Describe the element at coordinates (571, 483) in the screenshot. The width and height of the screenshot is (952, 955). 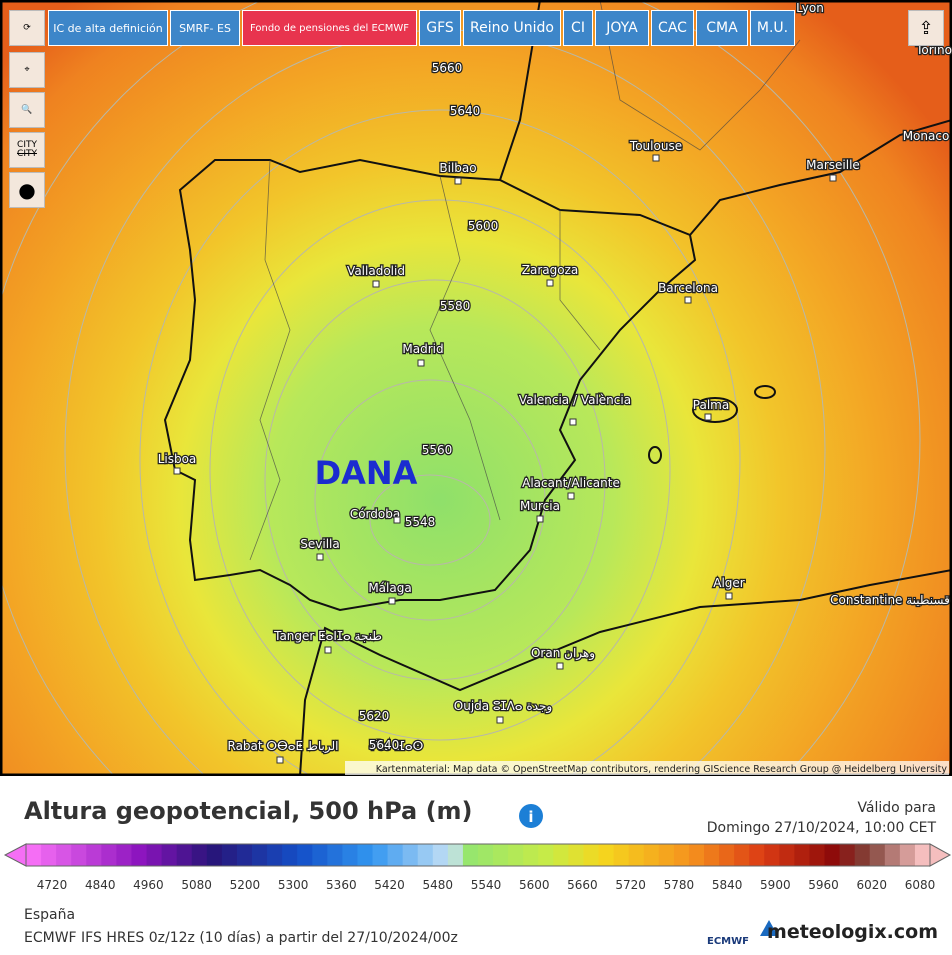
I see `city-label: Alacant/Alicante` at that location.